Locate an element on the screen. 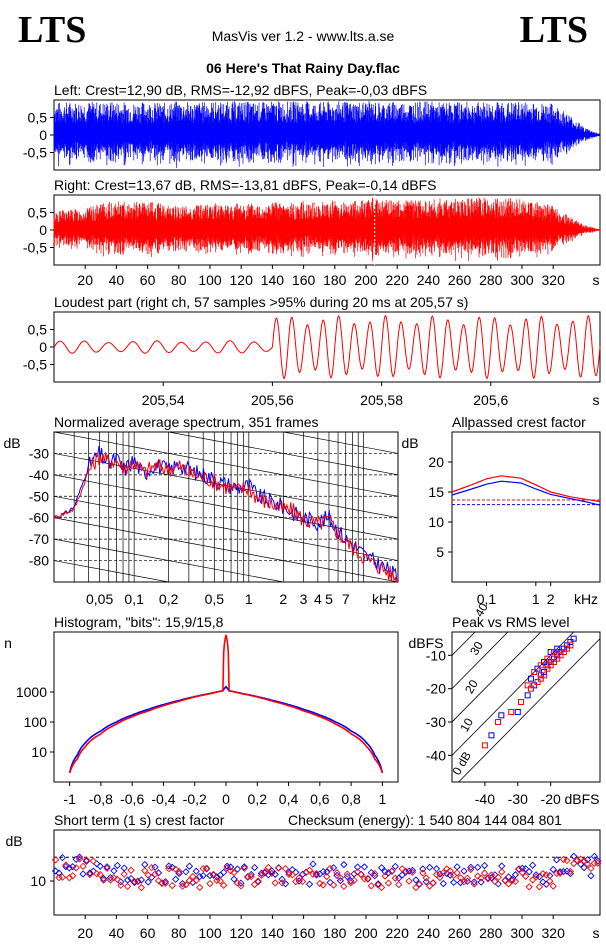 The width and height of the screenshot is (606, 946). histogram-plot-frame is located at coordinates (226, 707).